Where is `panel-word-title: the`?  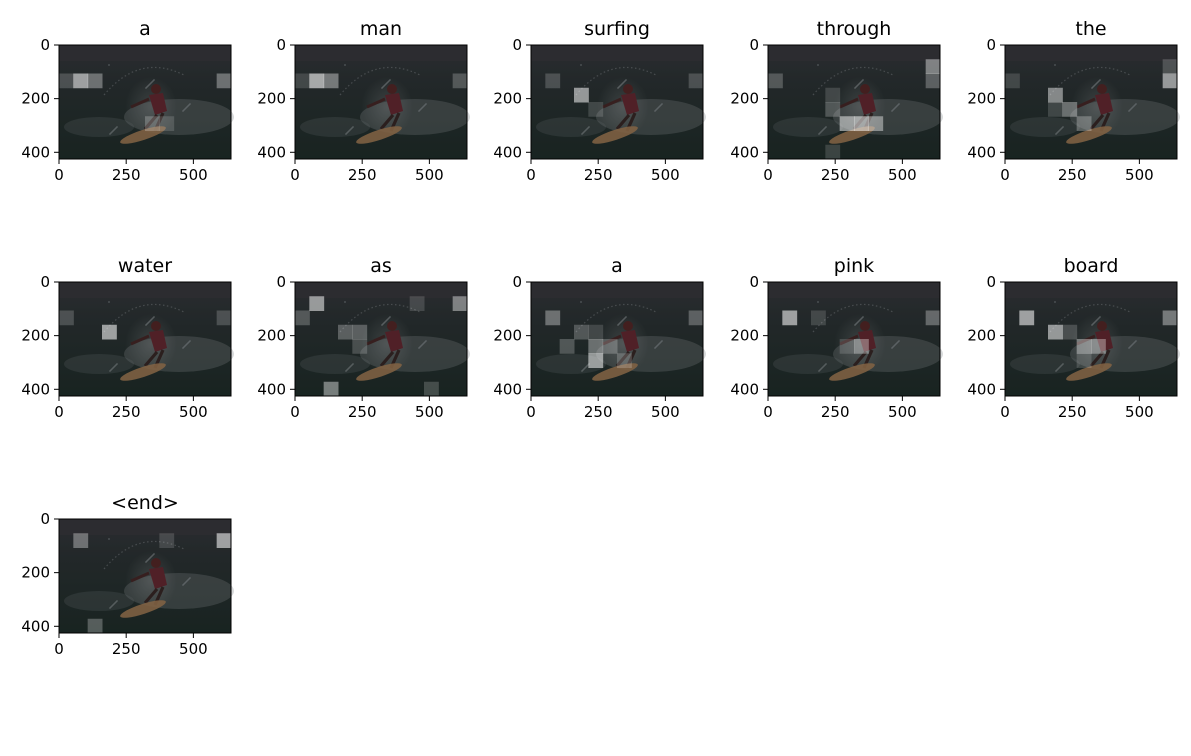
panel-word-title: the is located at coordinates (1090, 29).